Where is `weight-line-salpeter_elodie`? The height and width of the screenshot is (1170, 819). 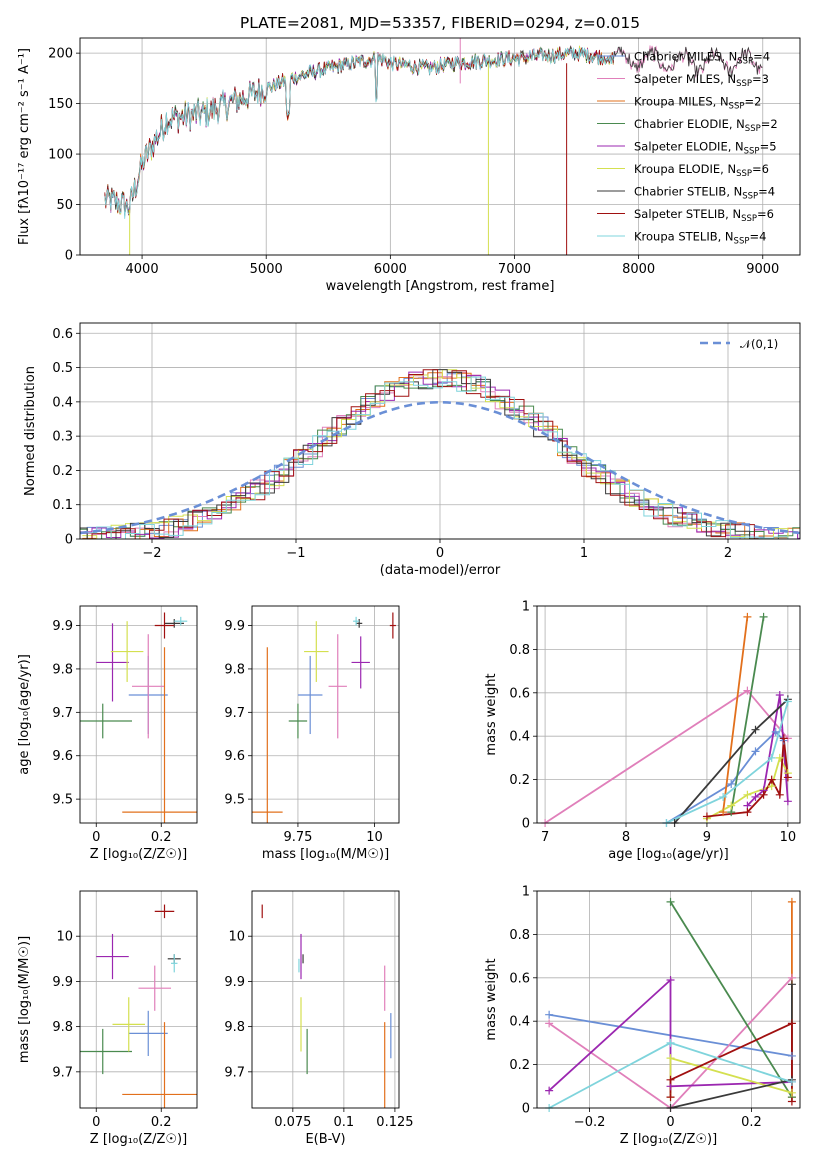 weight-line-salpeter_elodie is located at coordinates (670, 1034).